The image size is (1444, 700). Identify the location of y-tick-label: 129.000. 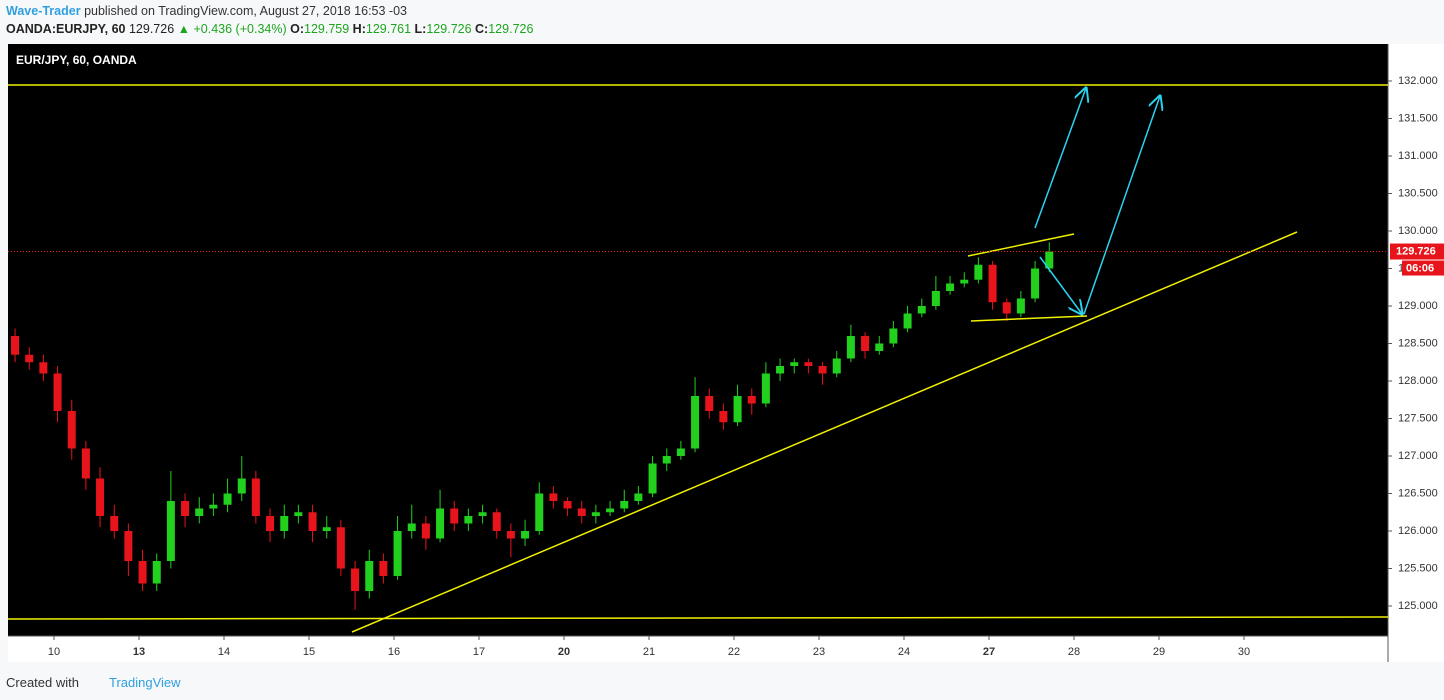
(1418, 306).